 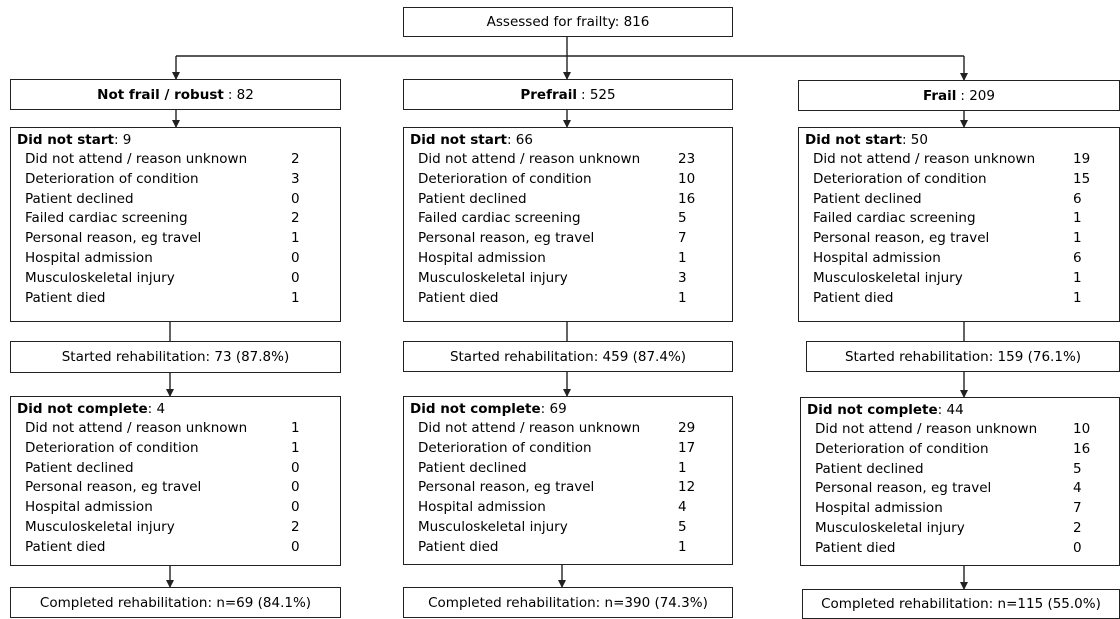 What do you see at coordinates (602, 94) in the screenshot?
I see `prefrail-header-value: 525` at bounding box center [602, 94].